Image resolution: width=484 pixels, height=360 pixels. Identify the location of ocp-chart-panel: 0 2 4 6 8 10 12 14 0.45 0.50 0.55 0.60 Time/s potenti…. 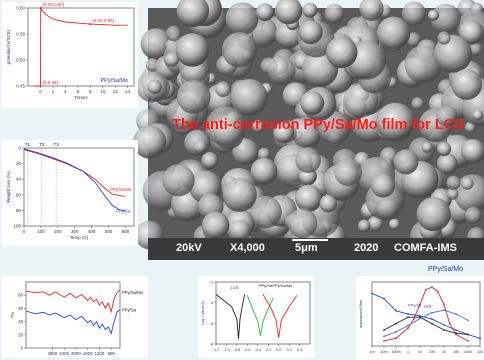
(70, 55).